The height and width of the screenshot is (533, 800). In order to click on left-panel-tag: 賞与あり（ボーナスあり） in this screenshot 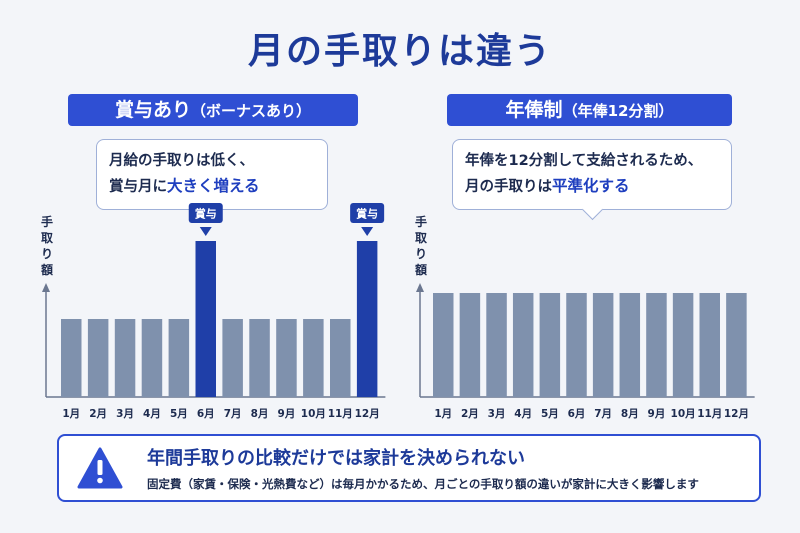, I will do `click(213, 110)`.